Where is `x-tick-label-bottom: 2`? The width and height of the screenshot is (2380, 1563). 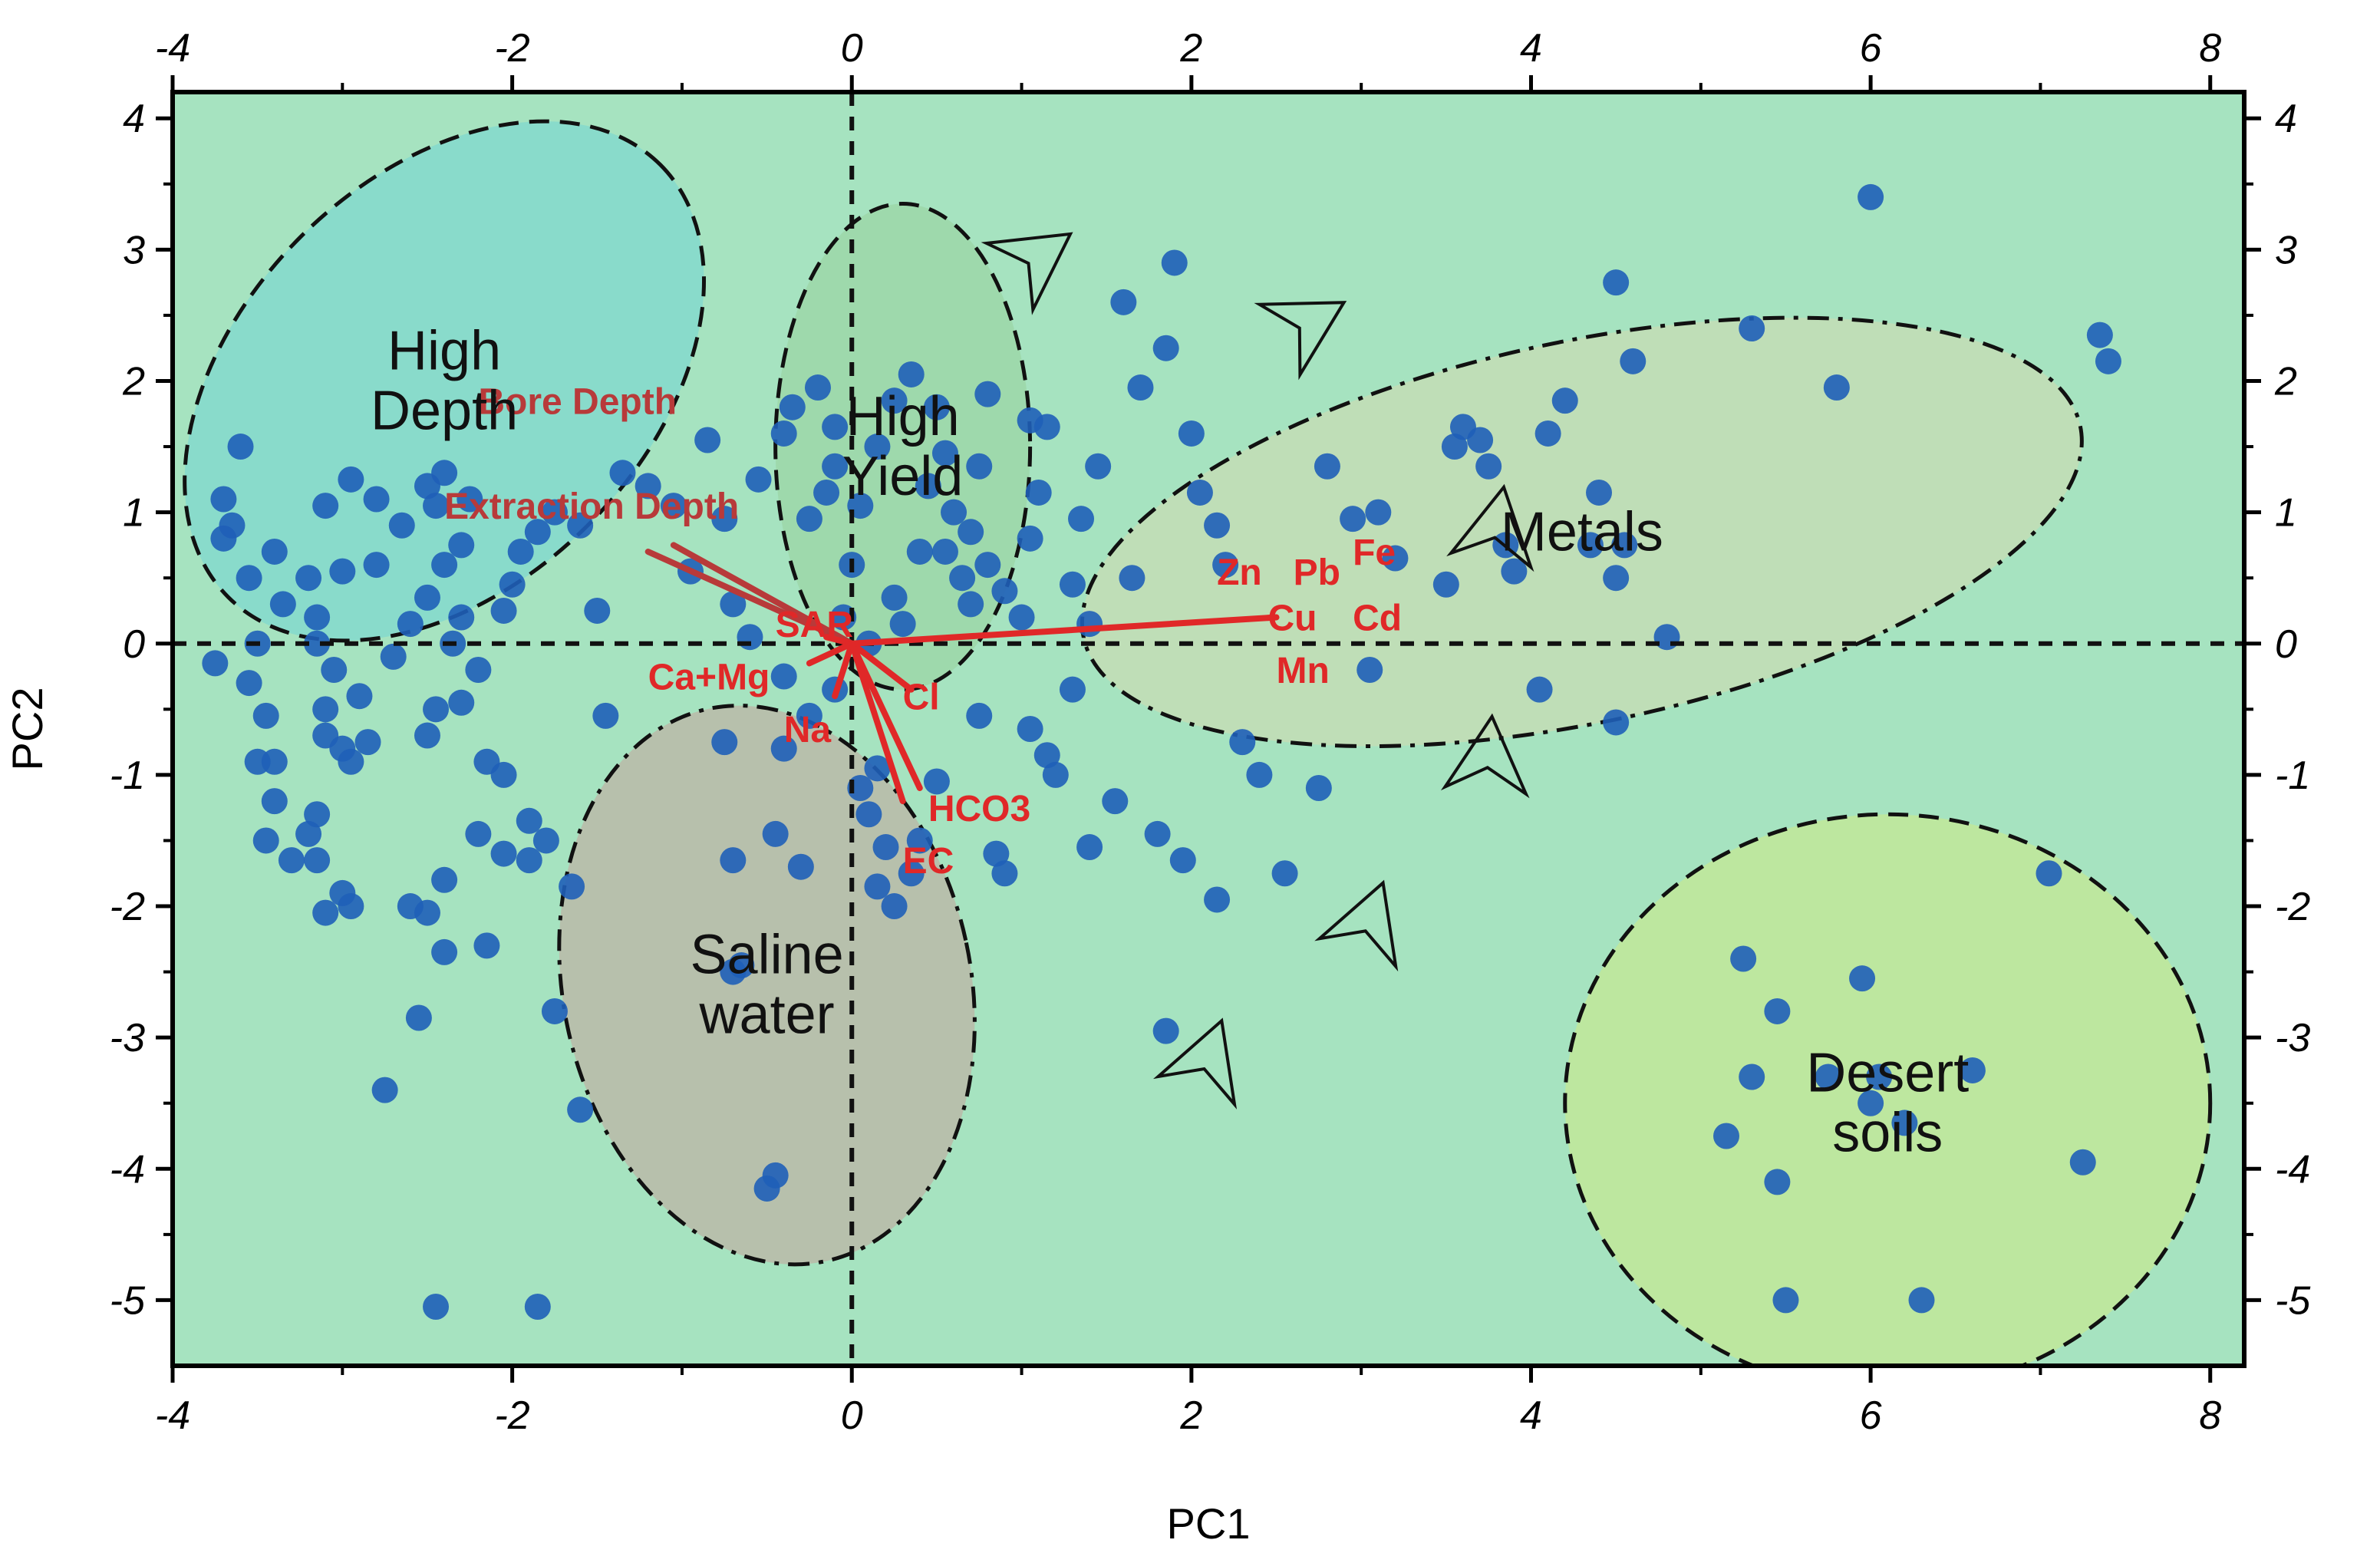 x-tick-label-bottom: 2 is located at coordinates (1190, 1415).